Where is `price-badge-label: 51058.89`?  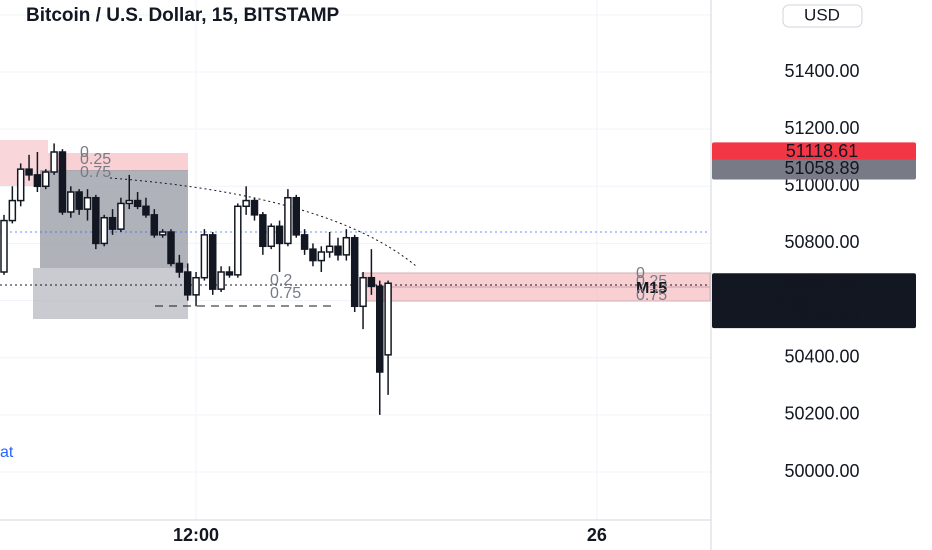 price-badge-label: 51058.89 is located at coordinates (821, 168).